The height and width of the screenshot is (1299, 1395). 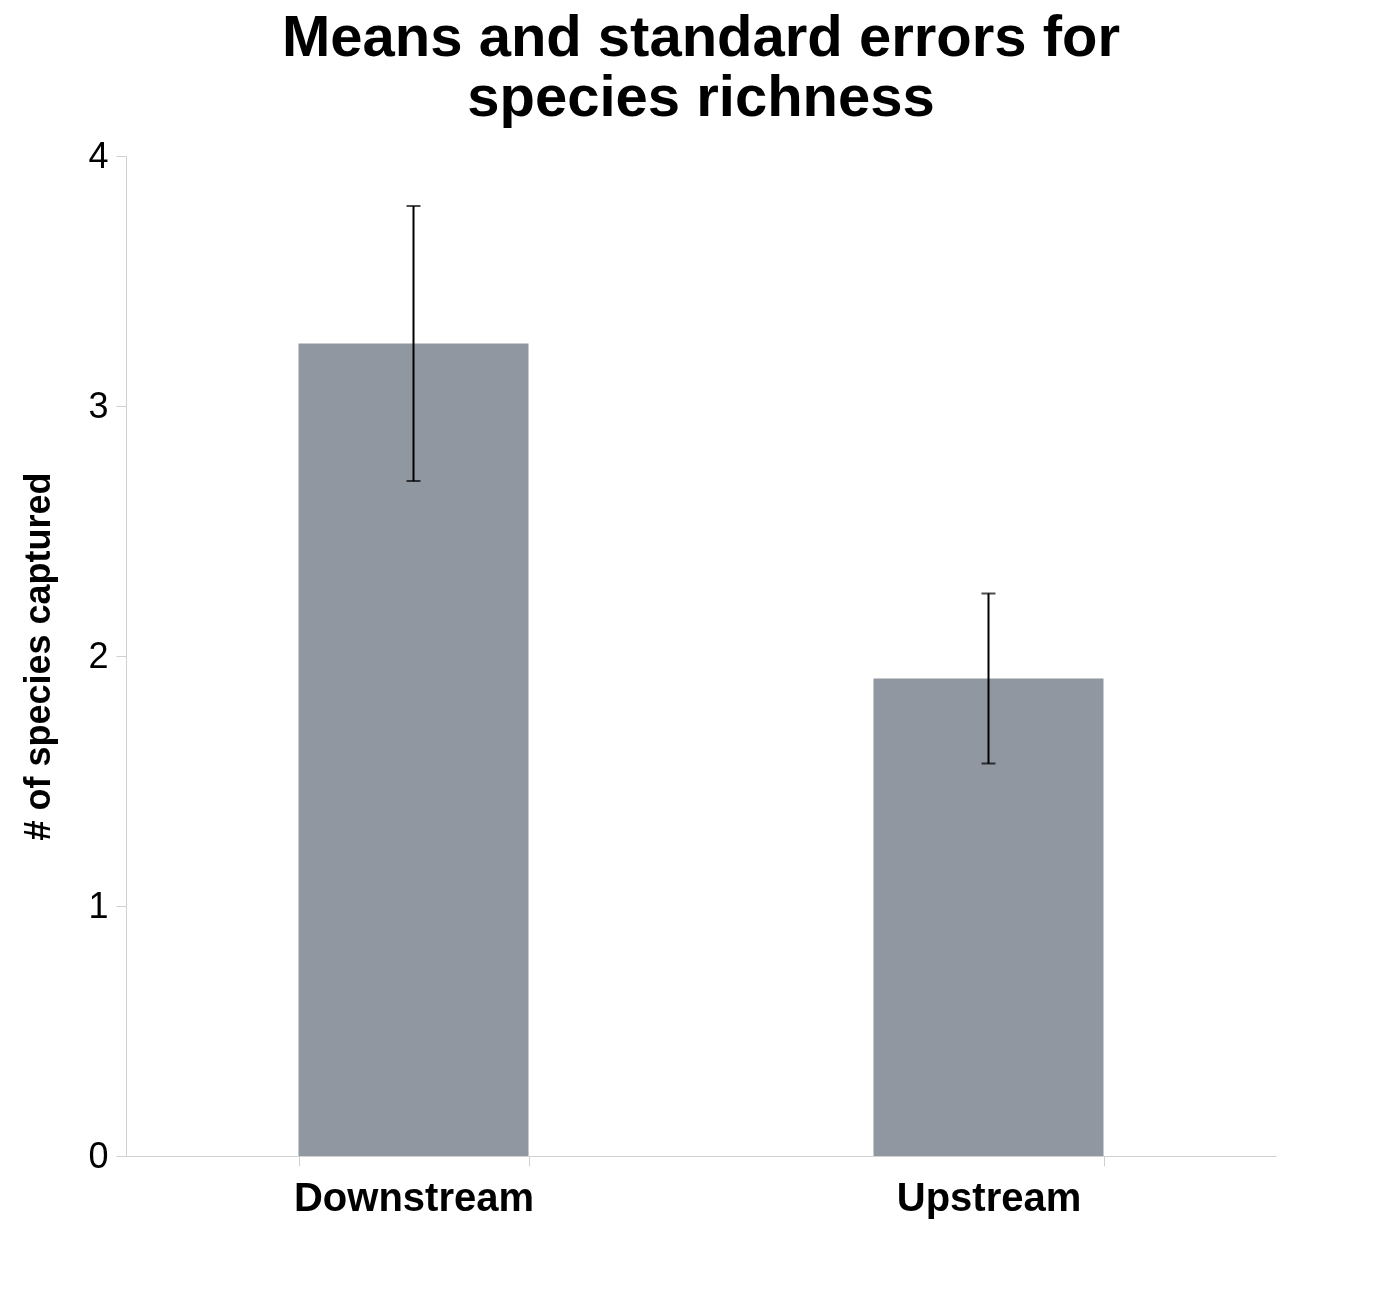 What do you see at coordinates (38, 656) in the screenshot?
I see `y-axis-title: # of species captured` at bounding box center [38, 656].